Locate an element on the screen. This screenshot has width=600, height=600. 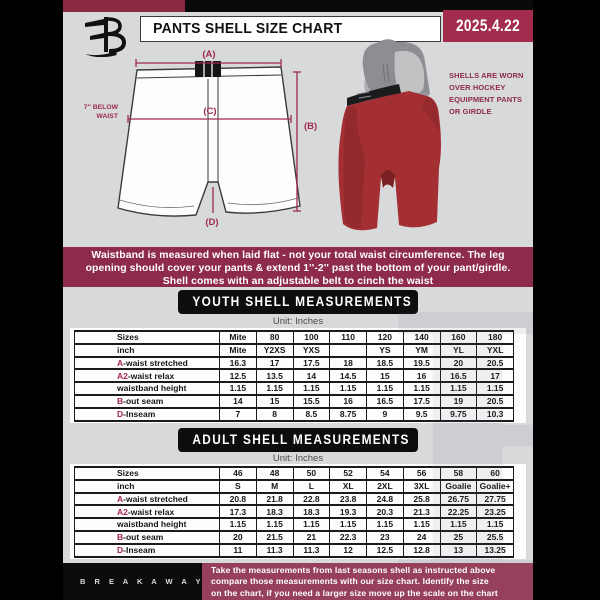
table-row: B-out seam 14 15 15.5 16 16.5 17.5 19 20.5 is located at coordinates (294, 401).